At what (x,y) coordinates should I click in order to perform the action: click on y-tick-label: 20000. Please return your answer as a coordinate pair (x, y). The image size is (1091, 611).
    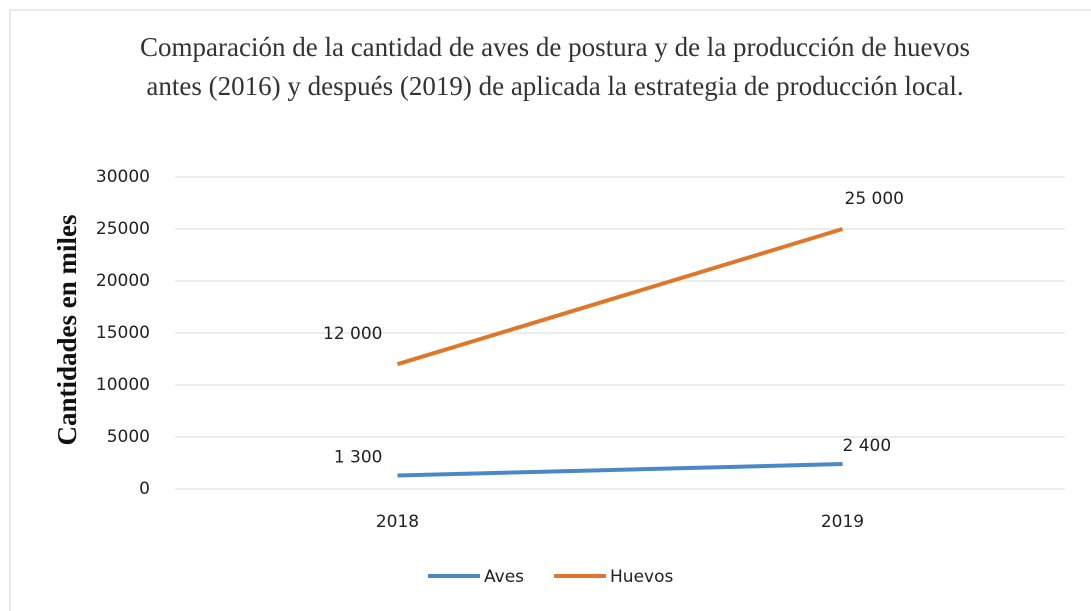
    Looking at the image, I should click on (123, 281).